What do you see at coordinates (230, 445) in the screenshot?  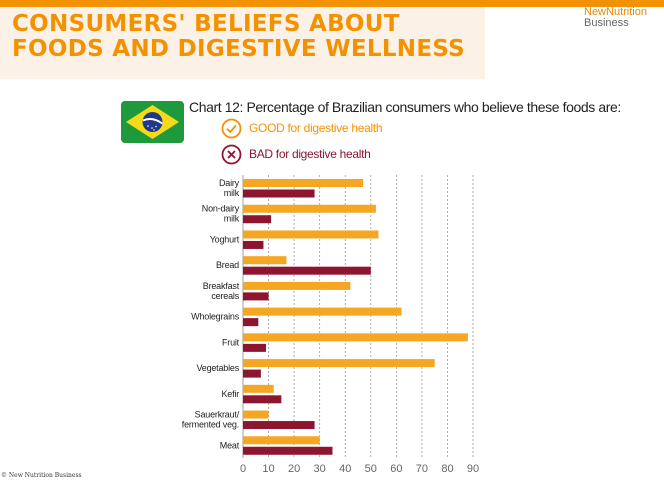 I see `category-label: Meat` at bounding box center [230, 445].